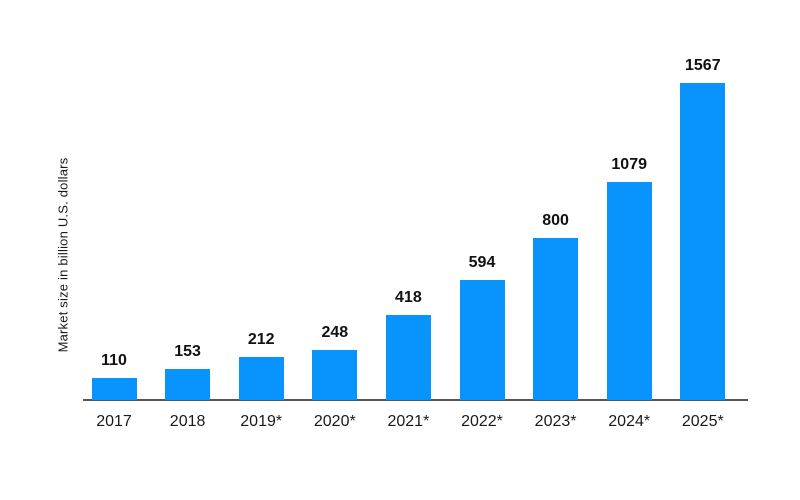 The image size is (800, 500). I want to click on bar-value-label: 594, so click(482, 262).